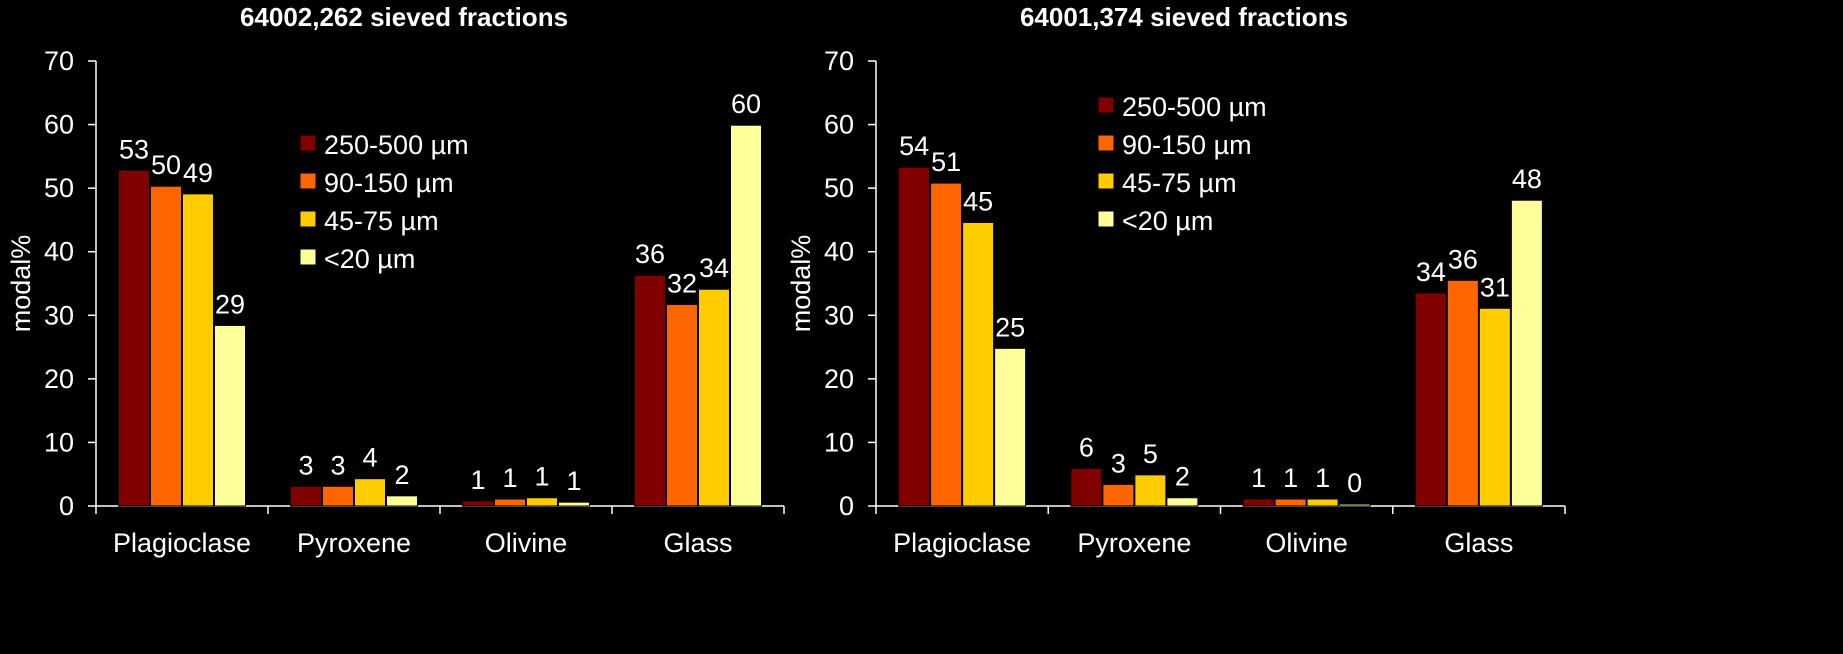 This screenshot has width=1843, height=654. Describe the element at coordinates (839, 252) in the screenshot. I see `y-tick-label: 40` at that location.